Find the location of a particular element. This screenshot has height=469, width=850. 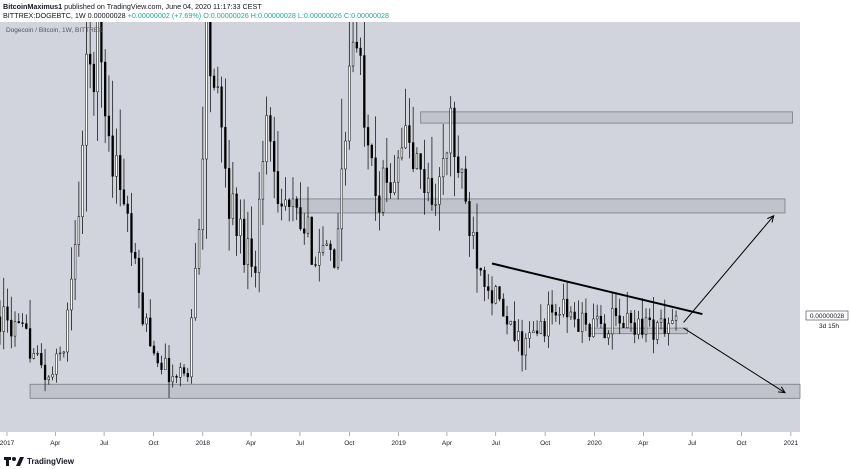

time-tick-label-10: Jul is located at coordinates (496, 443).